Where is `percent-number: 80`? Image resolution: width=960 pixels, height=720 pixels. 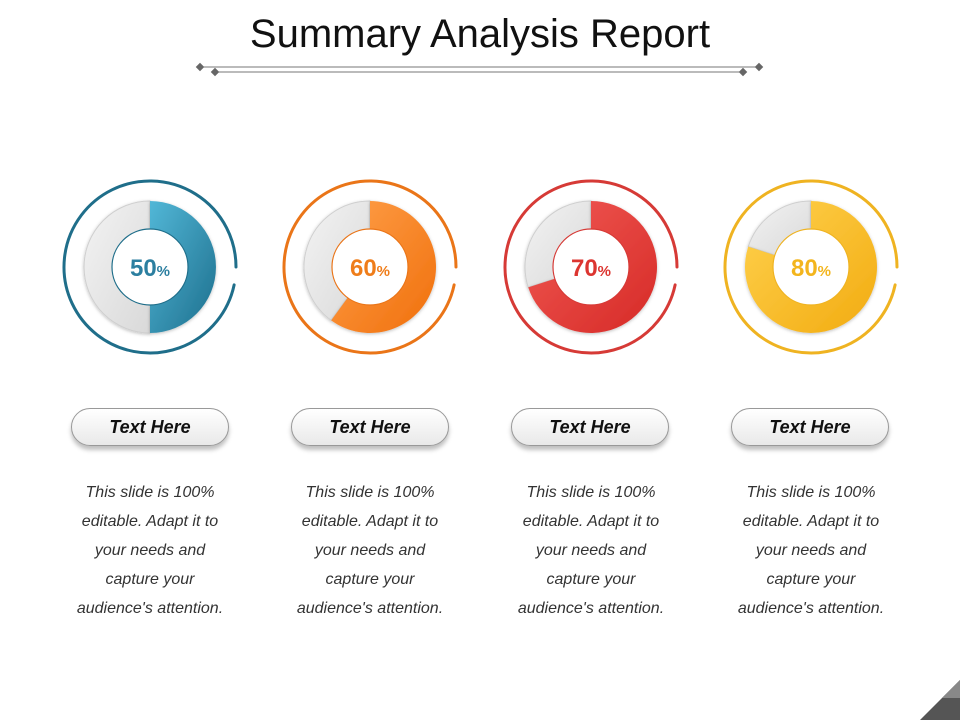 percent-number: 80 is located at coordinates (804, 268).